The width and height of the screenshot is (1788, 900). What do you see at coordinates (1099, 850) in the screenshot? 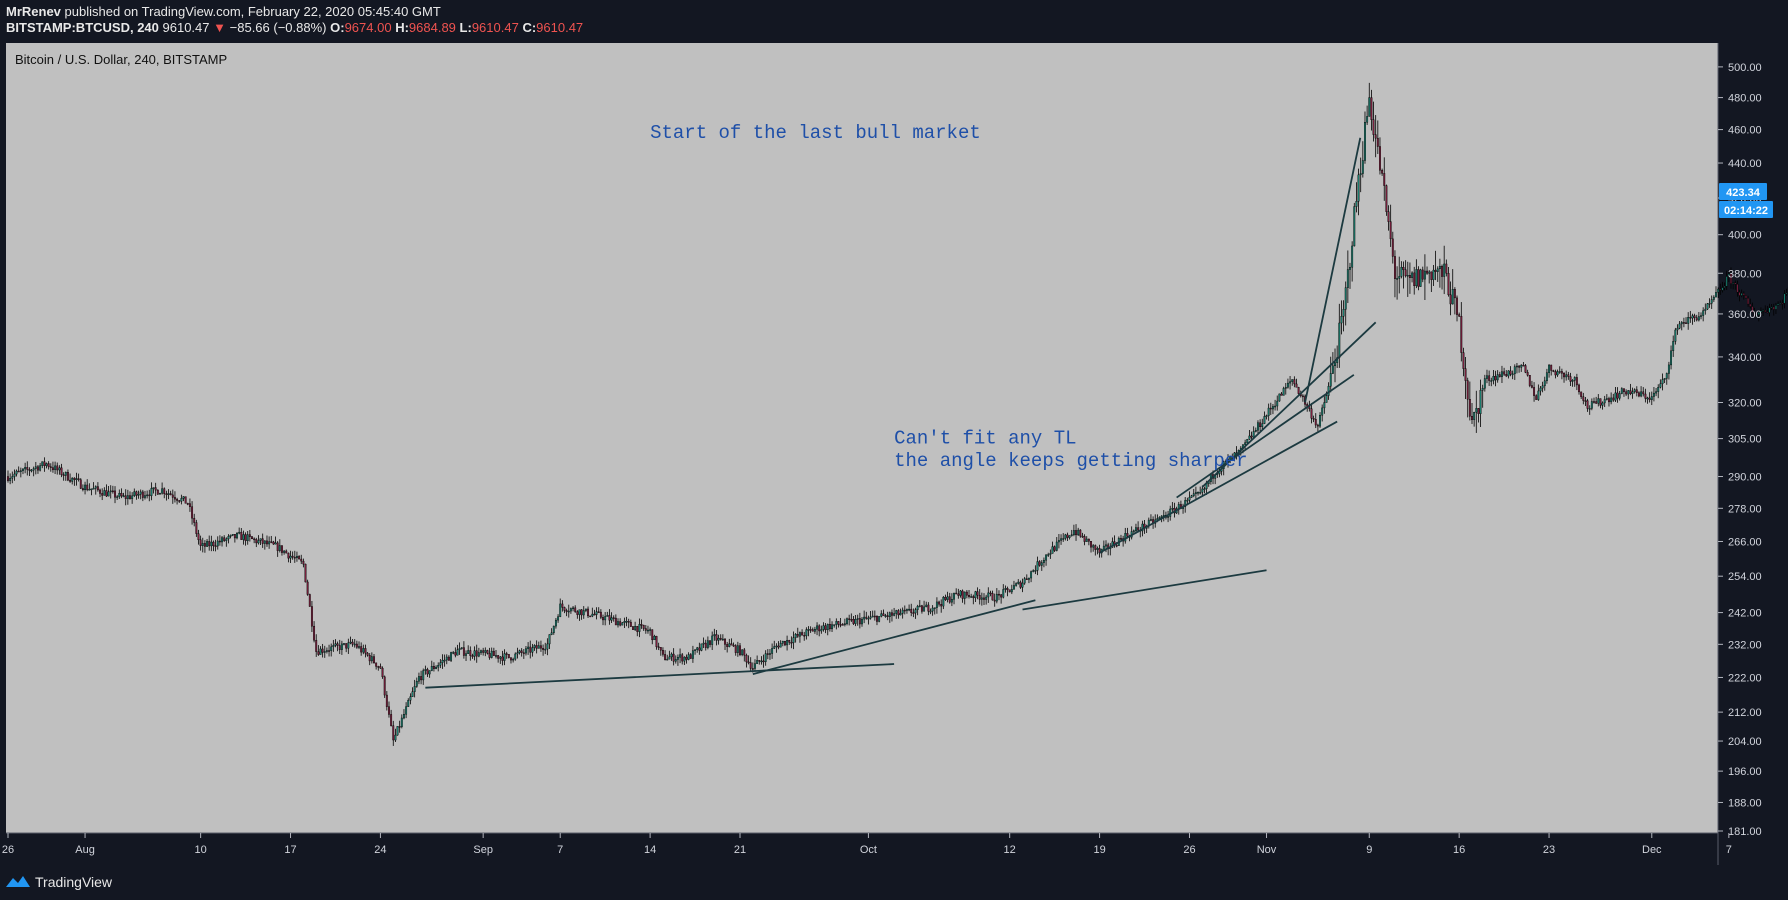
I see `x-tick-label: 19` at bounding box center [1099, 850].